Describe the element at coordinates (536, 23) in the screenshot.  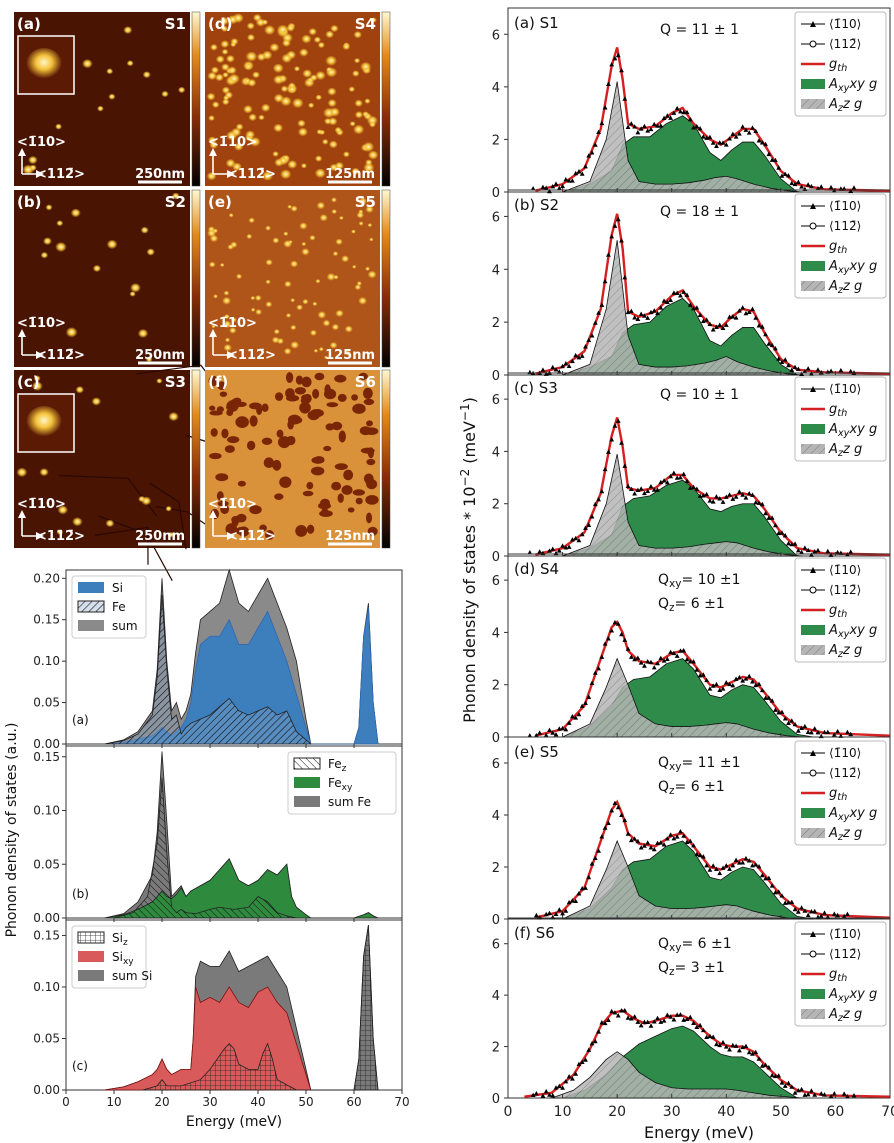
I see `subpanel-tag: (a) S1` at that location.